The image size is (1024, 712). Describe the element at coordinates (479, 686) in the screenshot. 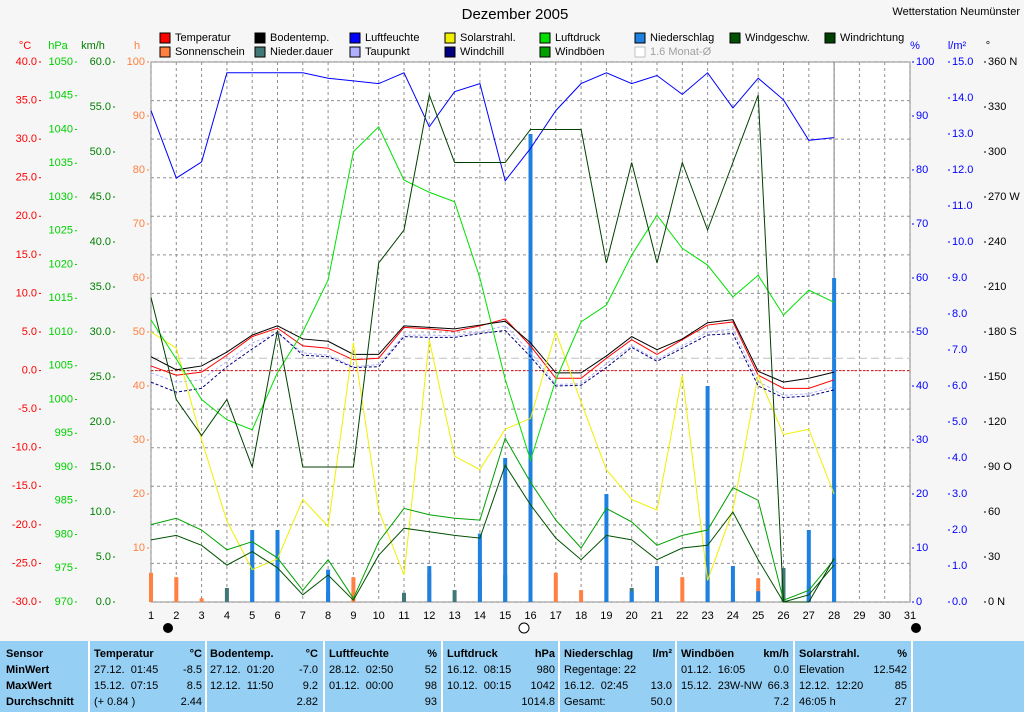

I see `cell-text: 10.12. 00:15` at that location.